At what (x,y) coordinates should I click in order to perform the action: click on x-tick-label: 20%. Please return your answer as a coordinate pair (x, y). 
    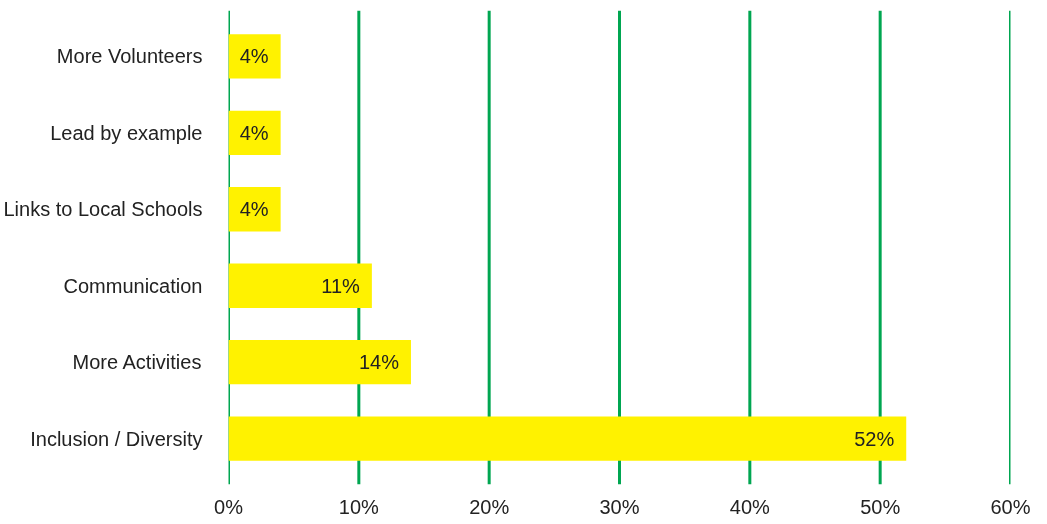
    Looking at the image, I should click on (489, 506).